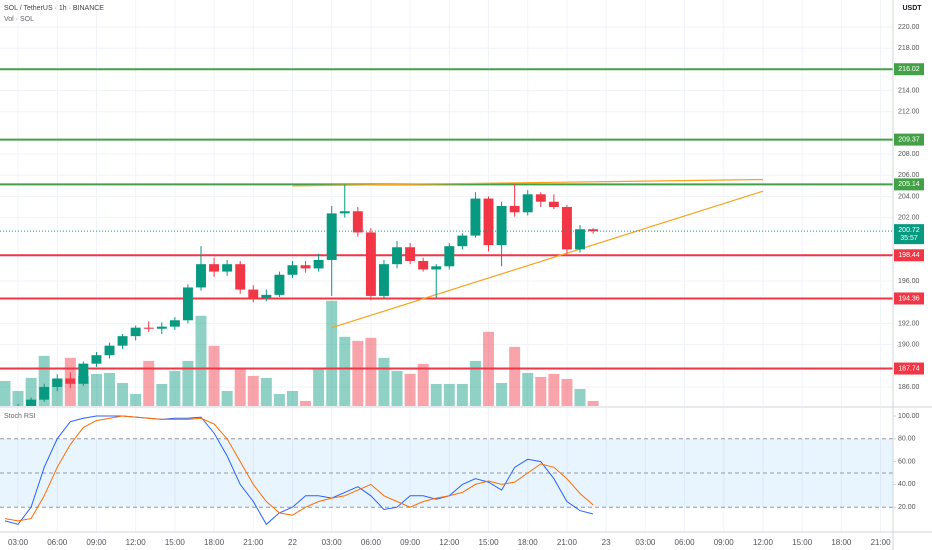  I want to click on stoch-tick-label: 80.00, so click(907, 439).